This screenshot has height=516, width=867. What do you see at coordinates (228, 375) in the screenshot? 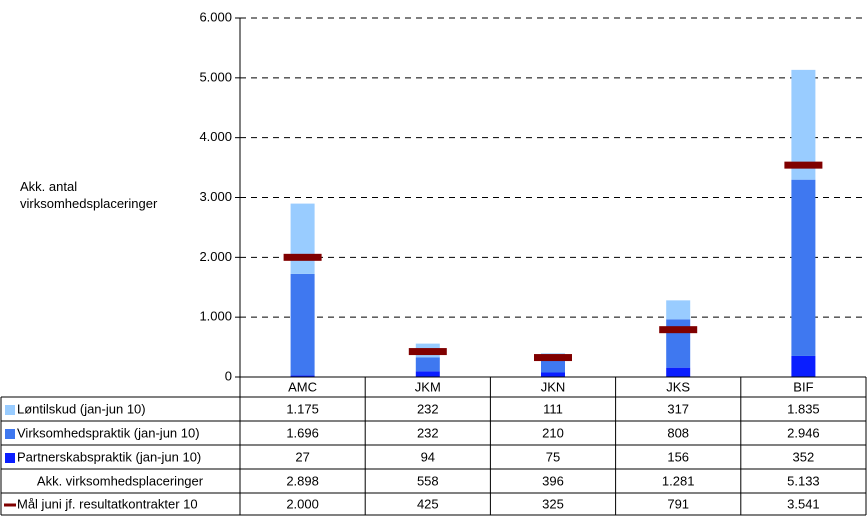
I see `y-tick-label: 0` at bounding box center [228, 375].